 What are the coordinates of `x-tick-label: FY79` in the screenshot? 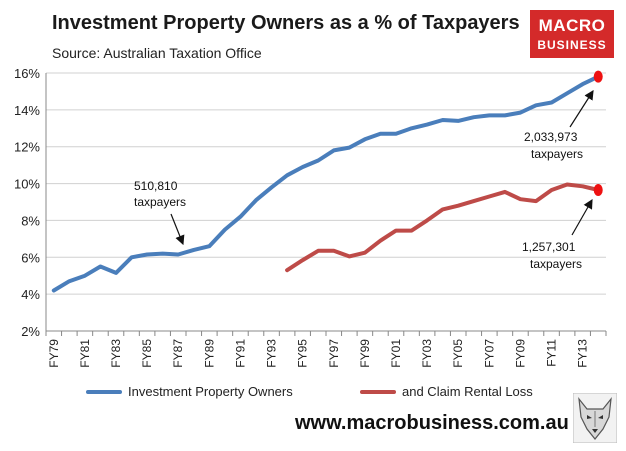 It's located at (54, 353).